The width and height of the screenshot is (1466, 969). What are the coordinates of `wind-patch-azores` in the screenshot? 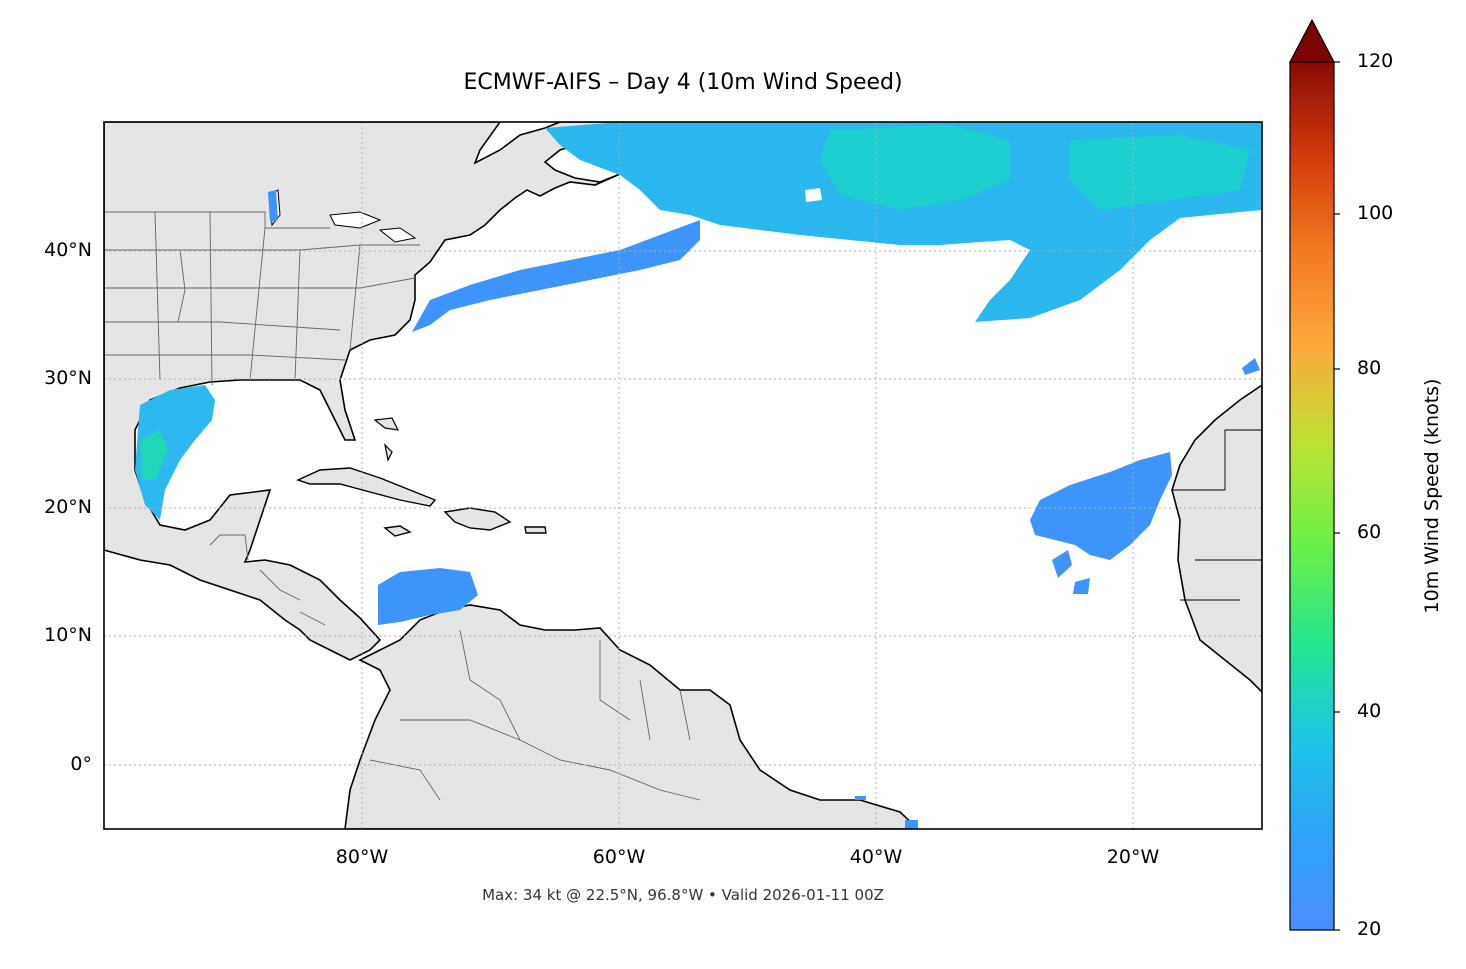 It's located at (1251, 366).